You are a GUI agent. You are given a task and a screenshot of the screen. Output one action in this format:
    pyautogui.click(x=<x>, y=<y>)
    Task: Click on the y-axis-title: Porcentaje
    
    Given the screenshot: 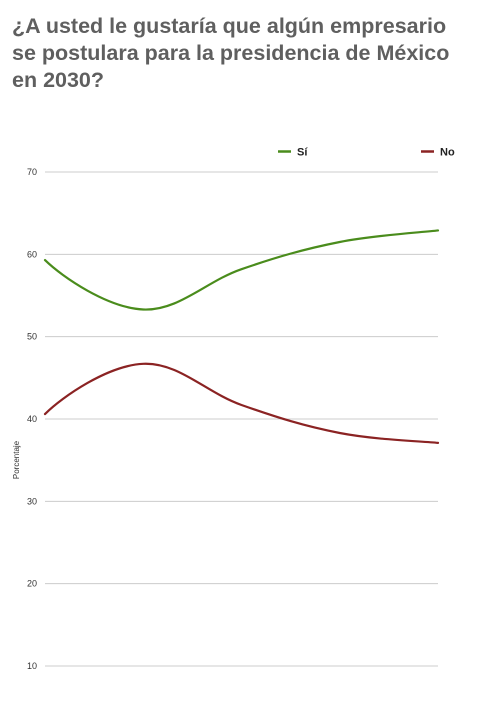 What is the action you would take?
    pyautogui.click(x=16, y=459)
    